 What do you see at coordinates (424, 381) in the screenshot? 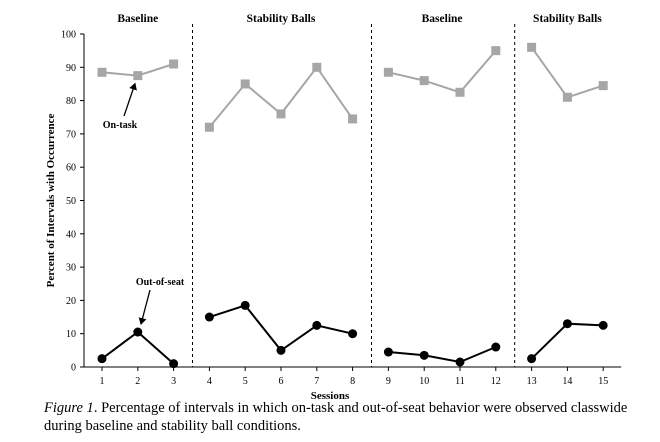
I see `x-tick-label: 10` at bounding box center [424, 381].